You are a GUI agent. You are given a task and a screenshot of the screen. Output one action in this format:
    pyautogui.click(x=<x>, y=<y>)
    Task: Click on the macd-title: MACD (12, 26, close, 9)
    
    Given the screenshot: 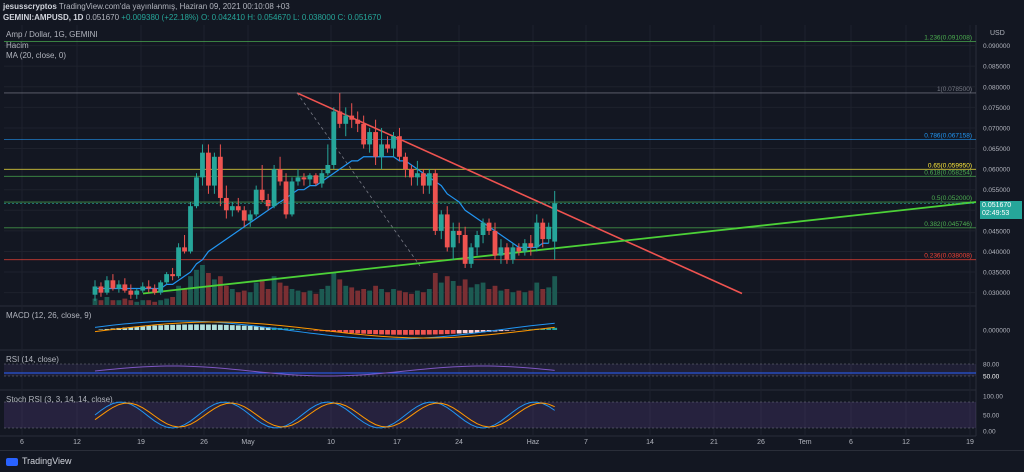 What is the action you would take?
    pyautogui.click(x=48, y=315)
    